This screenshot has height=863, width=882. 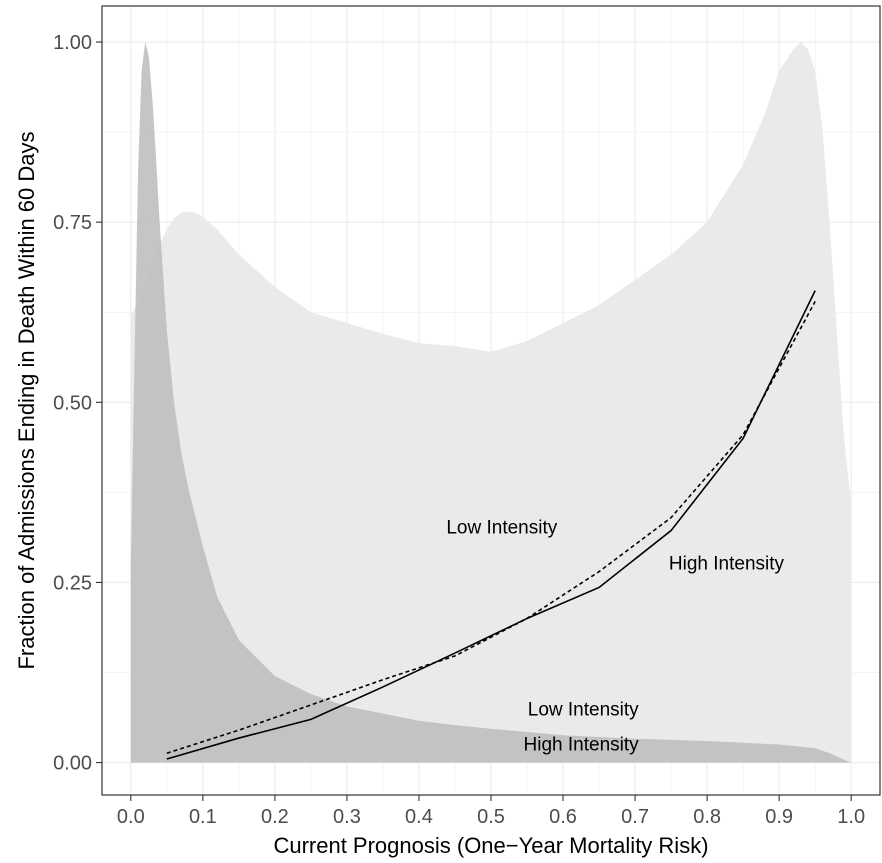 What do you see at coordinates (779, 817) in the screenshot?
I see `x-tick-label: 0.9` at bounding box center [779, 817].